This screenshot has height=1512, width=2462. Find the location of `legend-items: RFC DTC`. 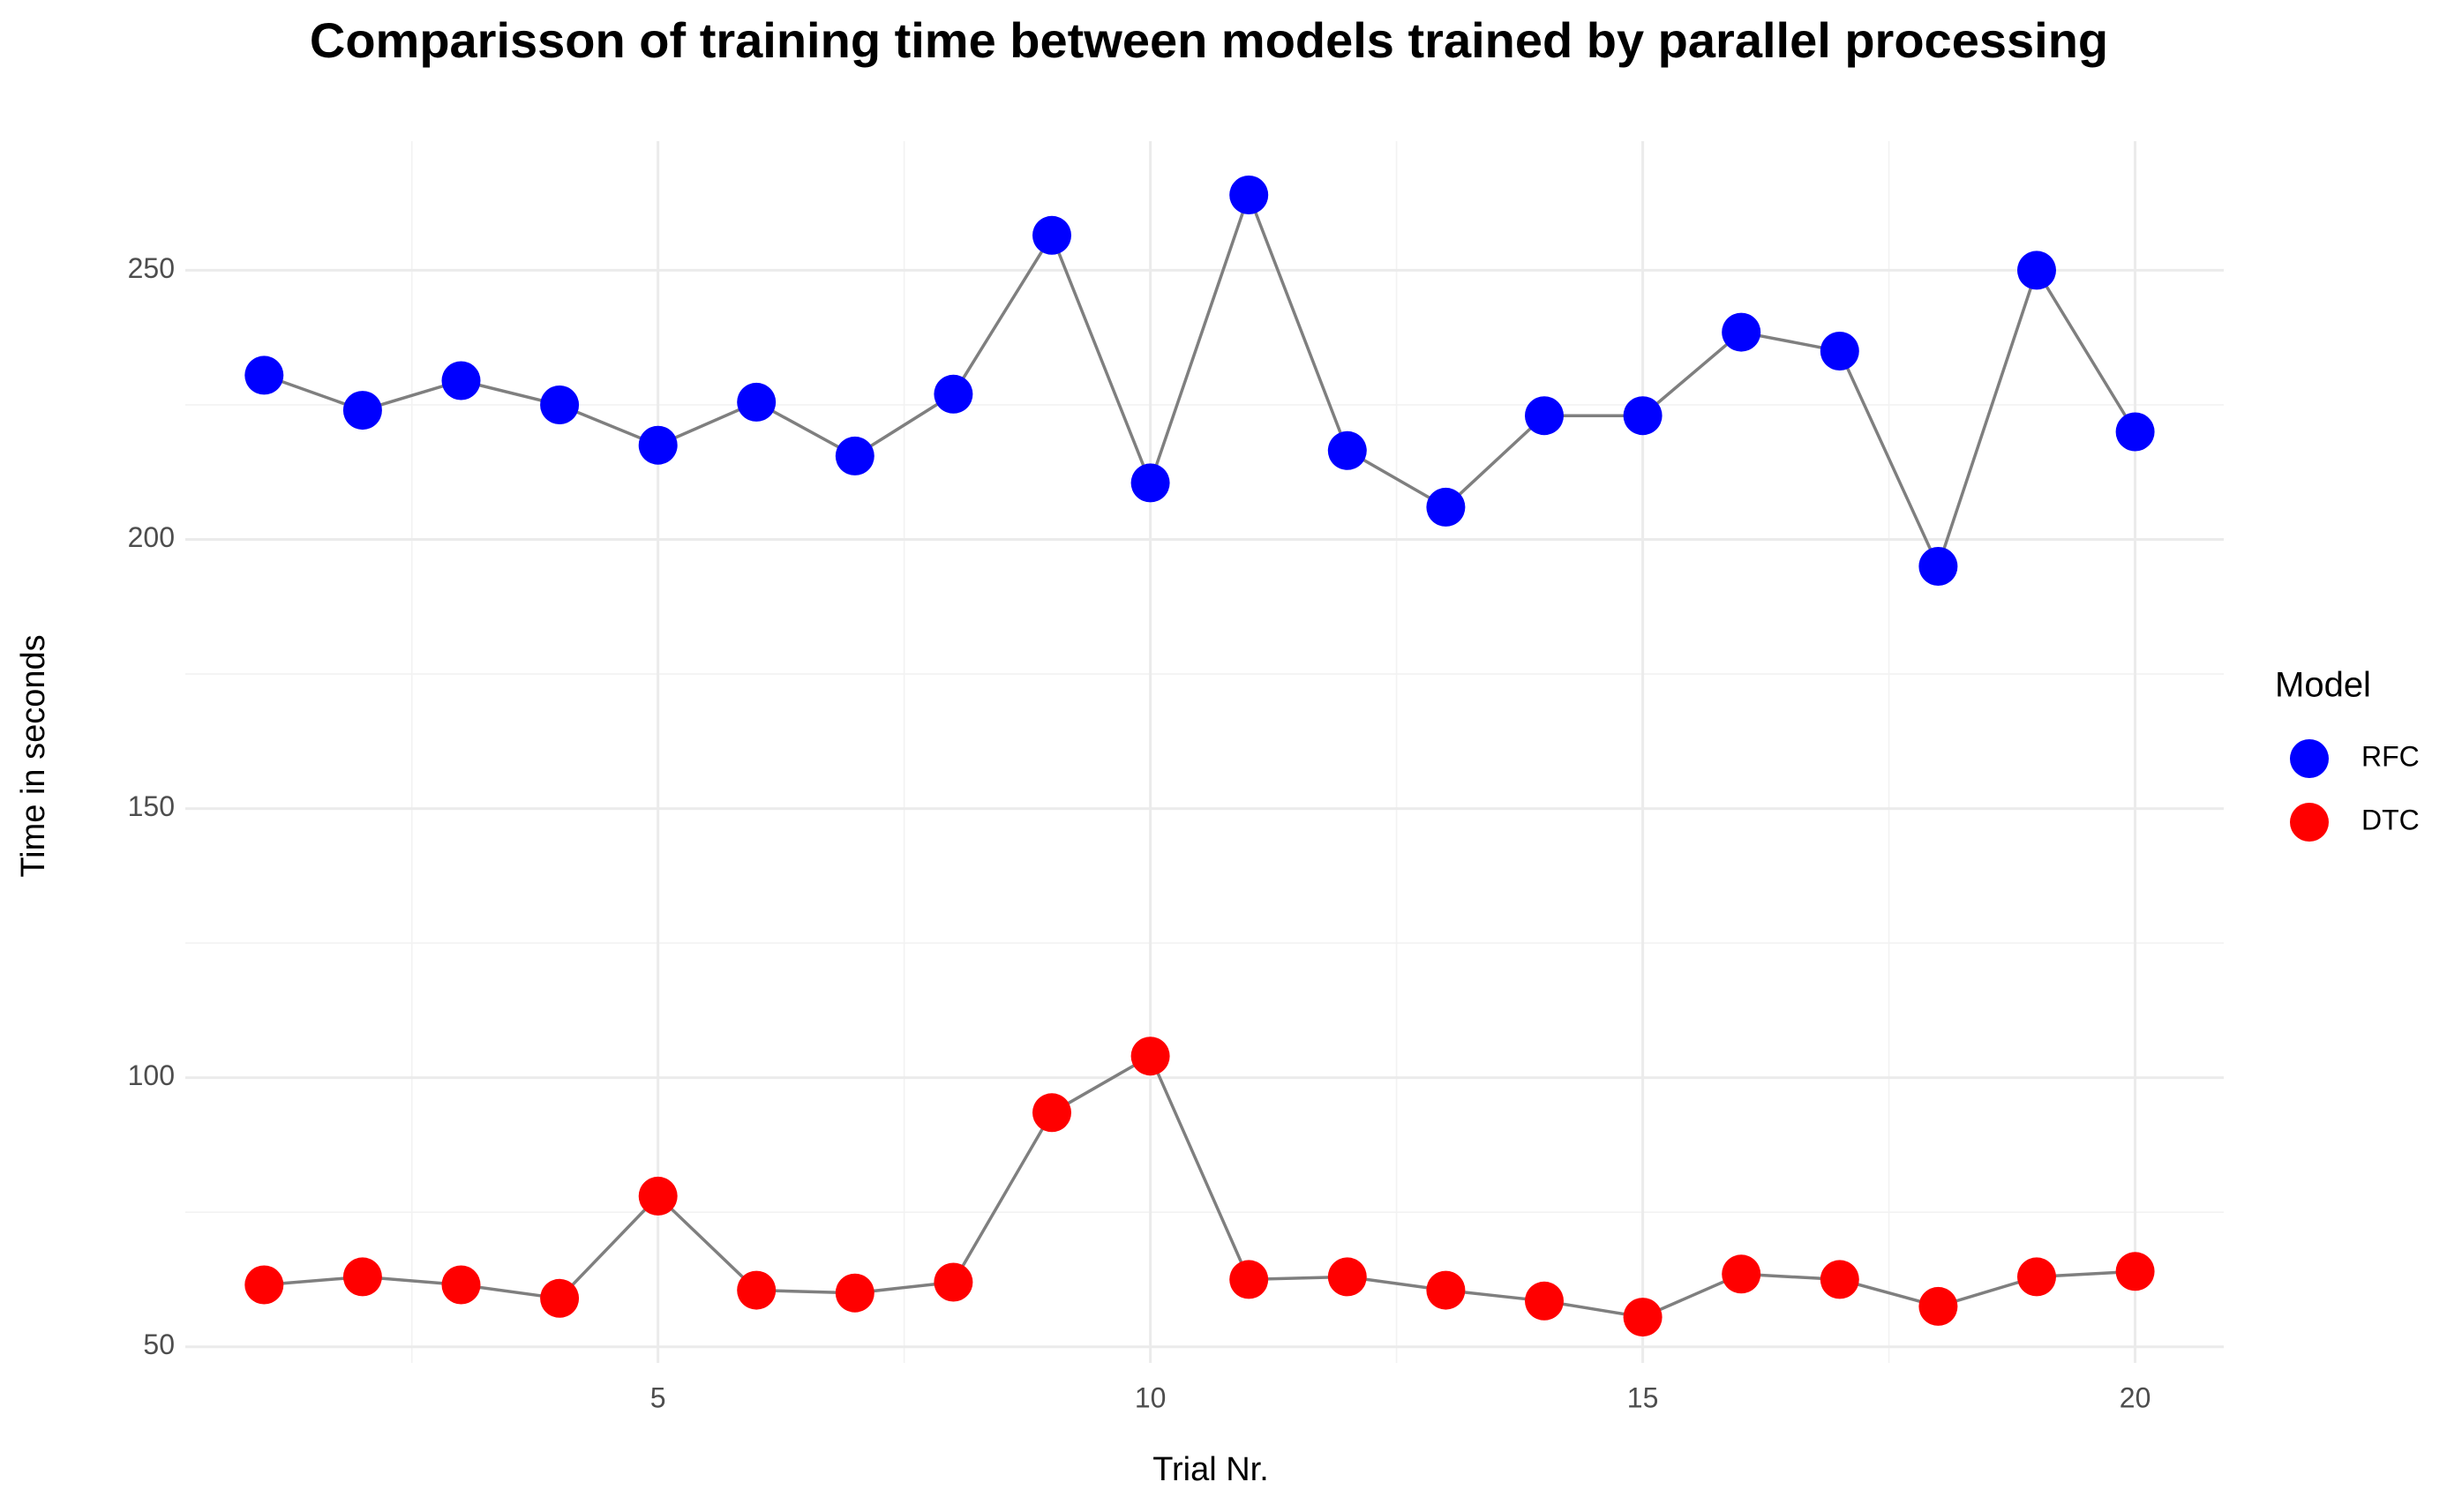

legend-items: RFC DTC is located at coordinates (2355, 790).